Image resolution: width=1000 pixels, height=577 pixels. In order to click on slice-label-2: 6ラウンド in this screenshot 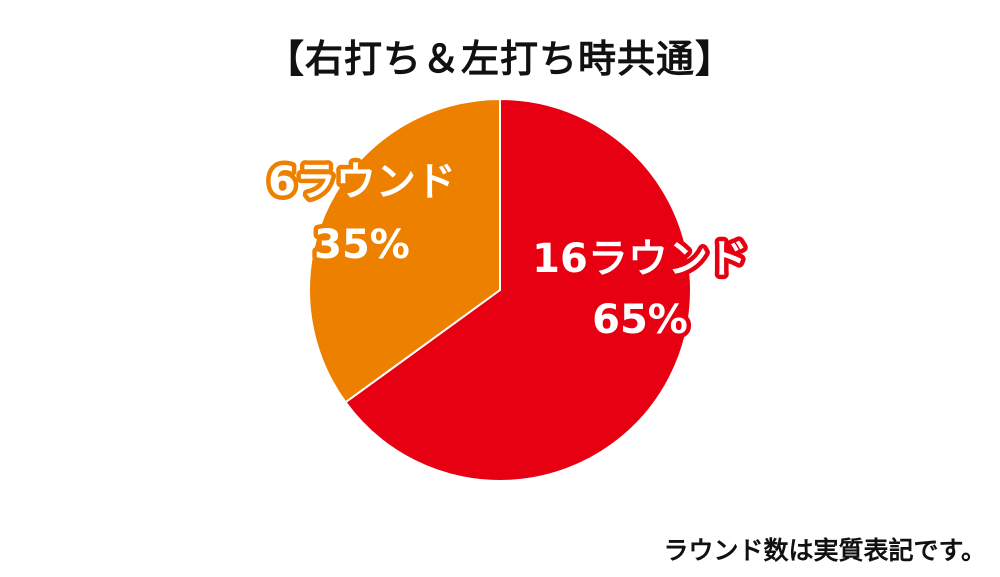, I will do `click(362, 182)`.